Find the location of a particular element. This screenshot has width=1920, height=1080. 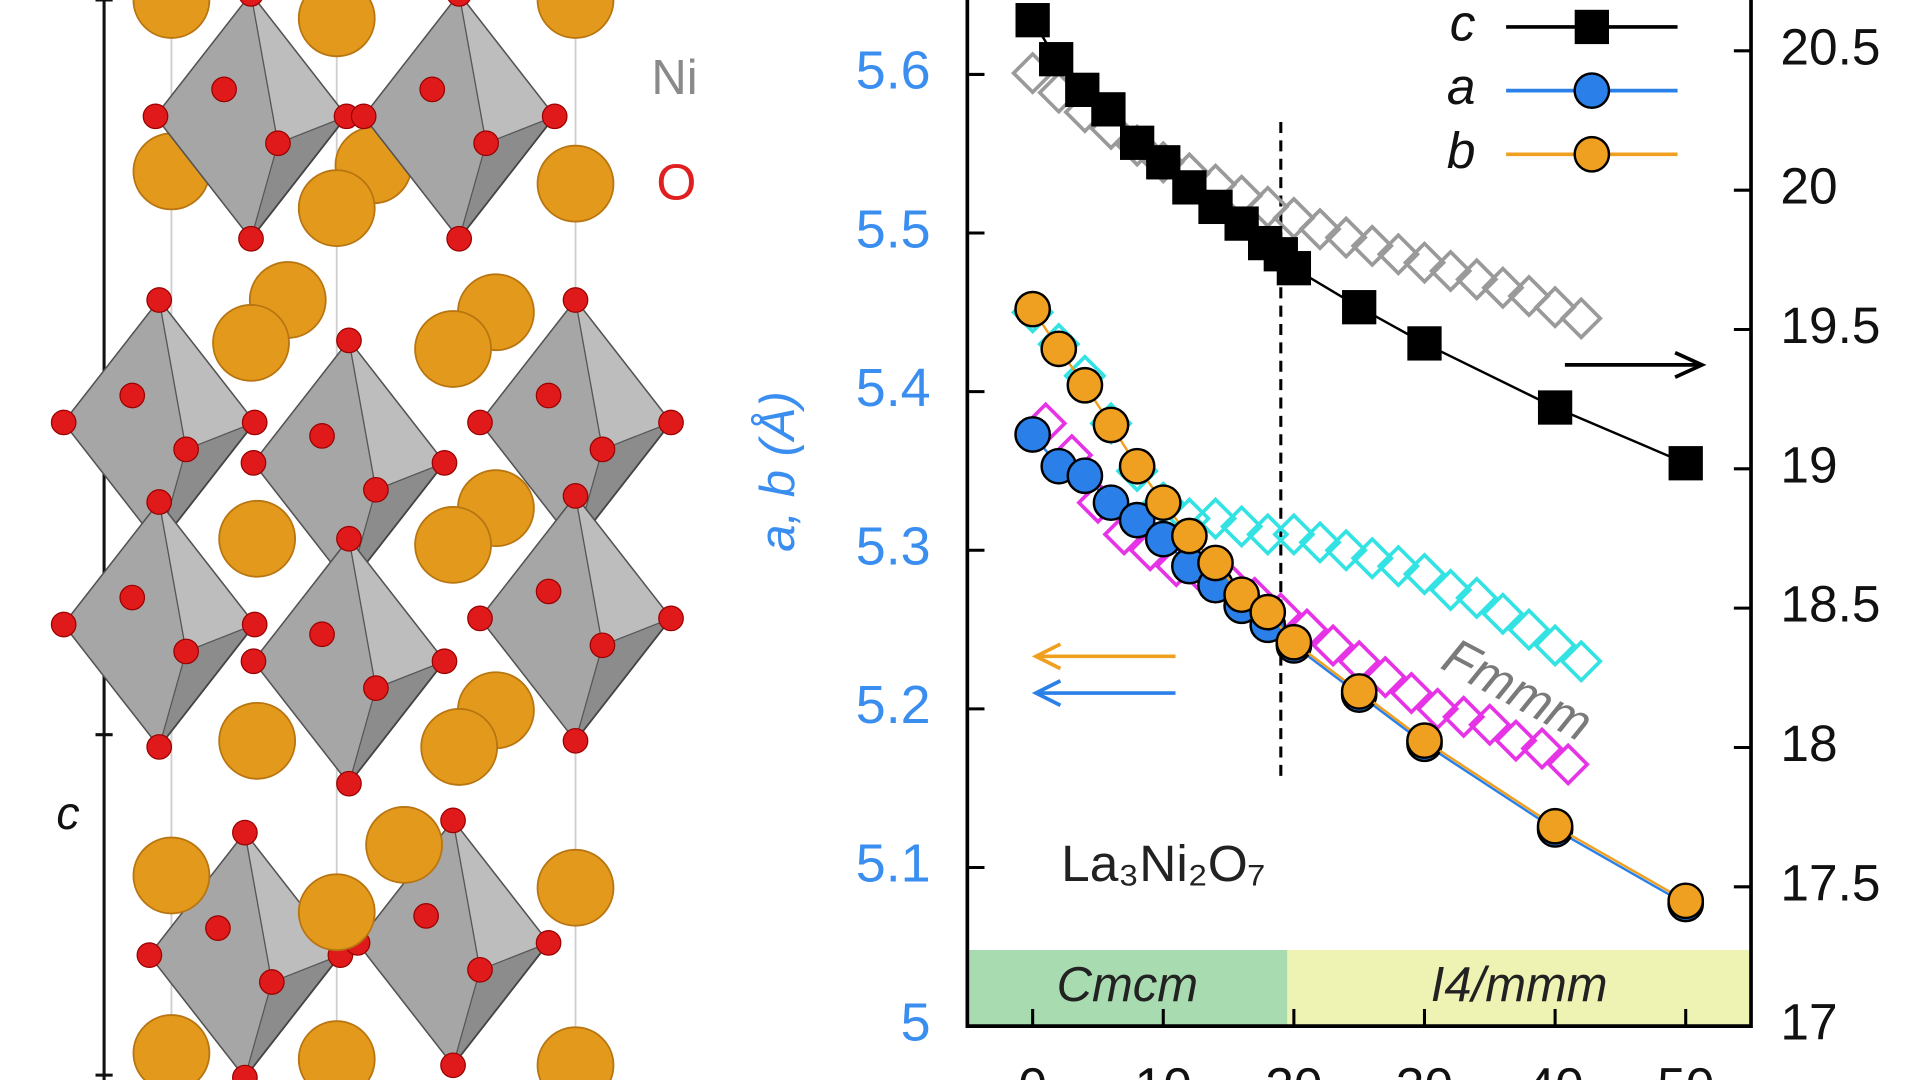

phase-region is located at coordinates (1519, 988).